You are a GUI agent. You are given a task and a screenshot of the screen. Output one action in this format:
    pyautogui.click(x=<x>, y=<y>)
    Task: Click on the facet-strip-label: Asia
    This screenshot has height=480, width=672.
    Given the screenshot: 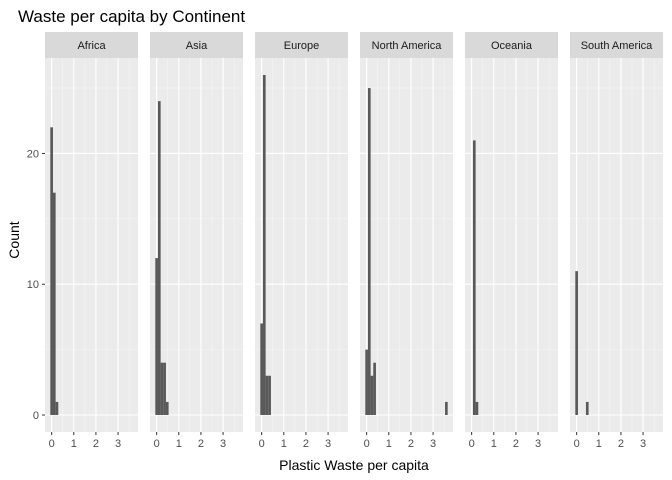 What is the action you would take?
    pyautogui.click(x=197, y=46)
    